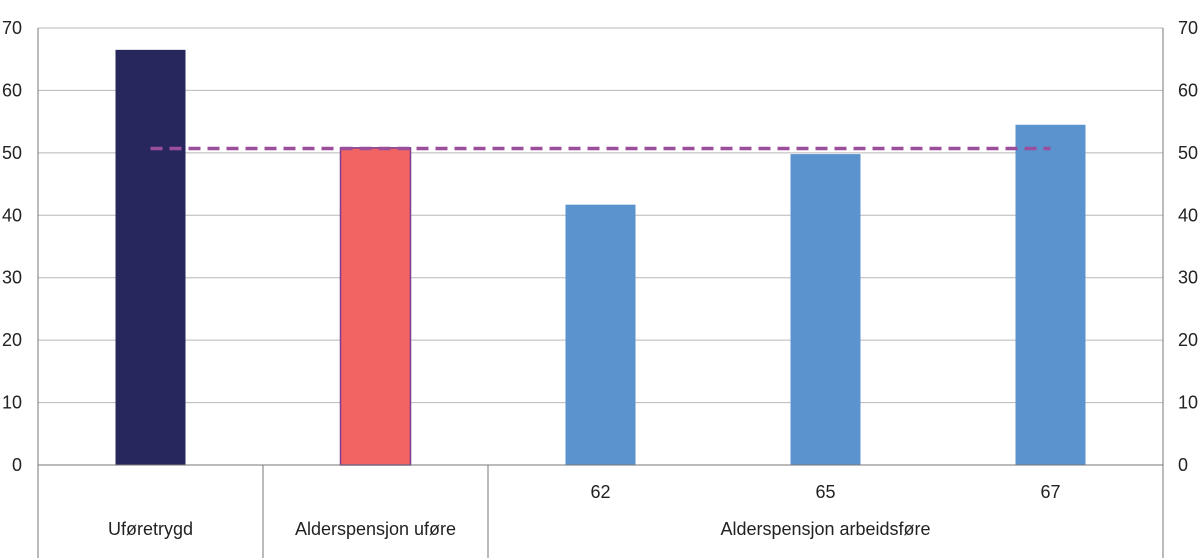  What do you see at coordinates (825, 492) in the screenshot?
I see `x-subcategory-label: 65` at bounding box center [825, 492].